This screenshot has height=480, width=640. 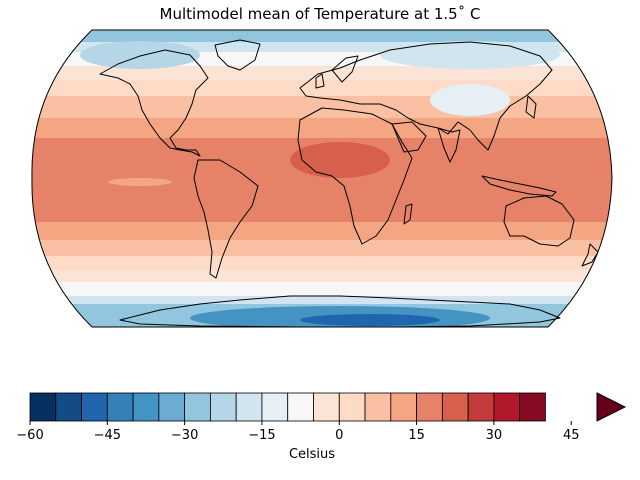 What do you see at coordinates (320, 14) in the screenshot?
I see `figure-title: Multimodel mean of Temperature at 1.5˚ C` at bounding box center [320, 14].